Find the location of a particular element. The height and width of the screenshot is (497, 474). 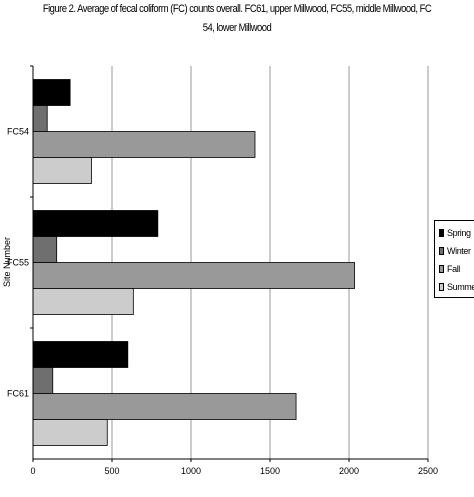

x-tick-label-500: 500 is located at coordinates (111, 471).